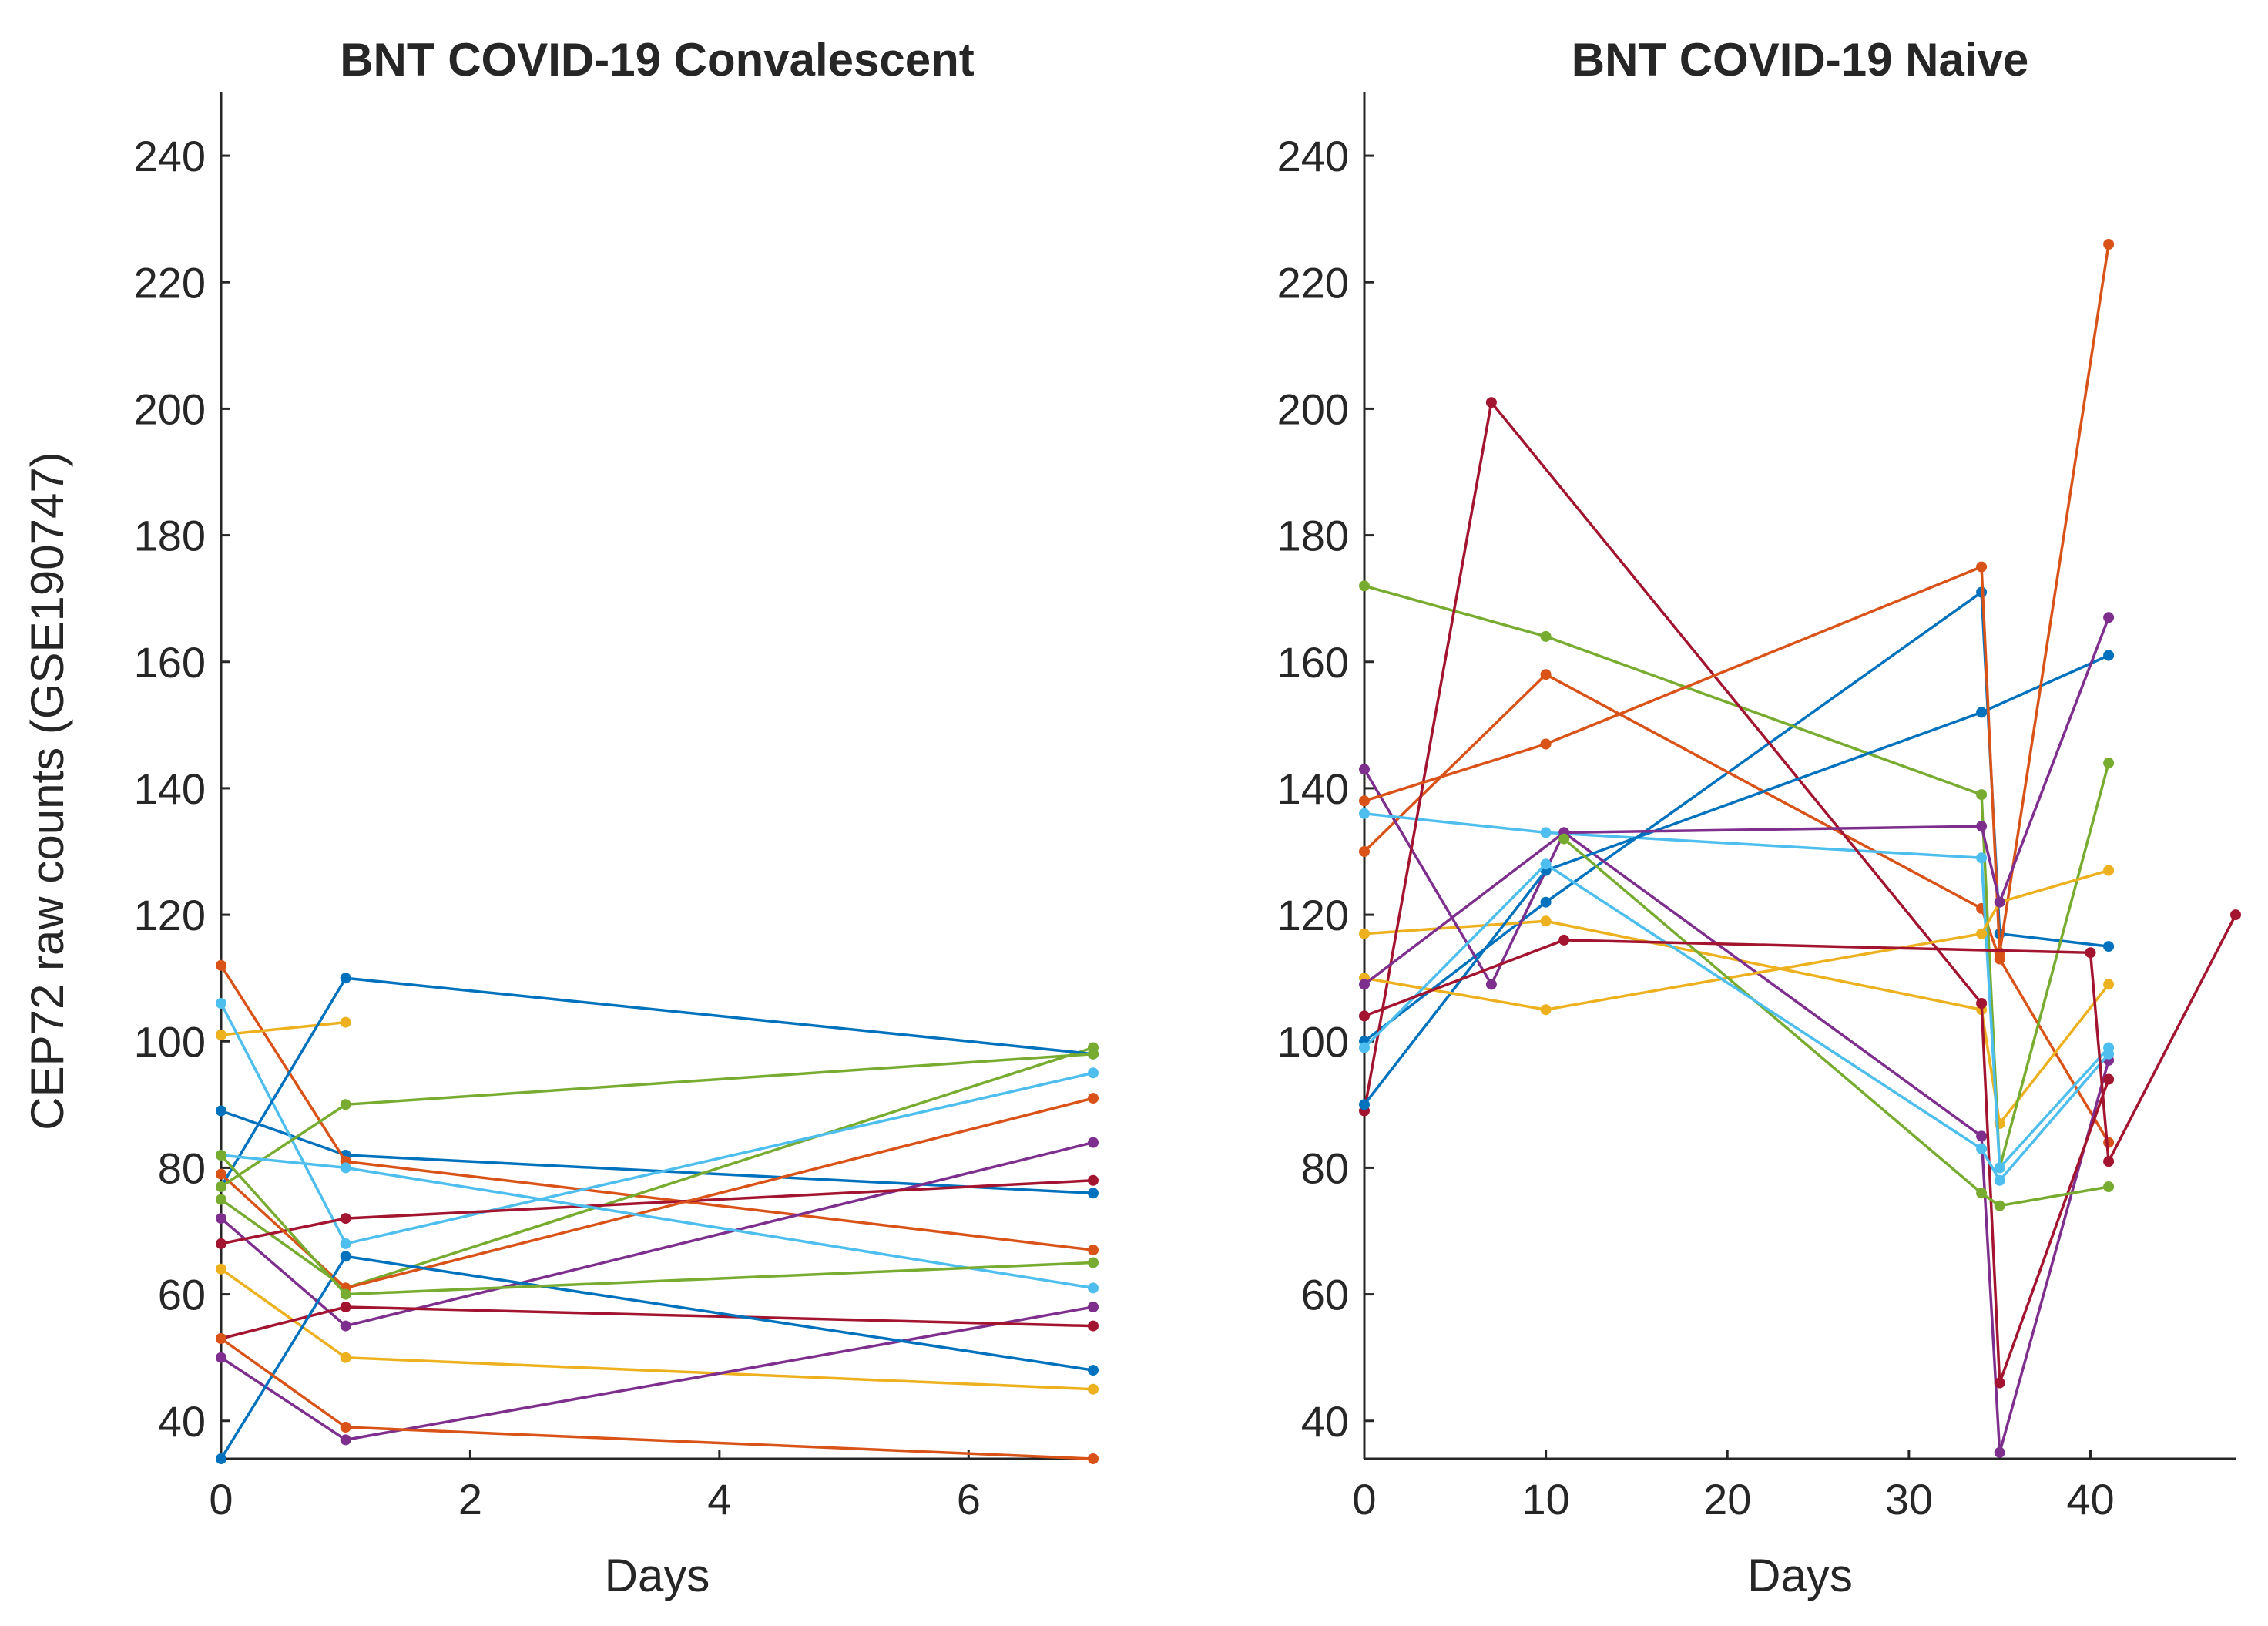 Image resolution: width=2268 pixels, height=1626 pixels. Describe the element at coordinates (1325, 1421) in the screenshot. I see `y-tick-label: 40` at that location.